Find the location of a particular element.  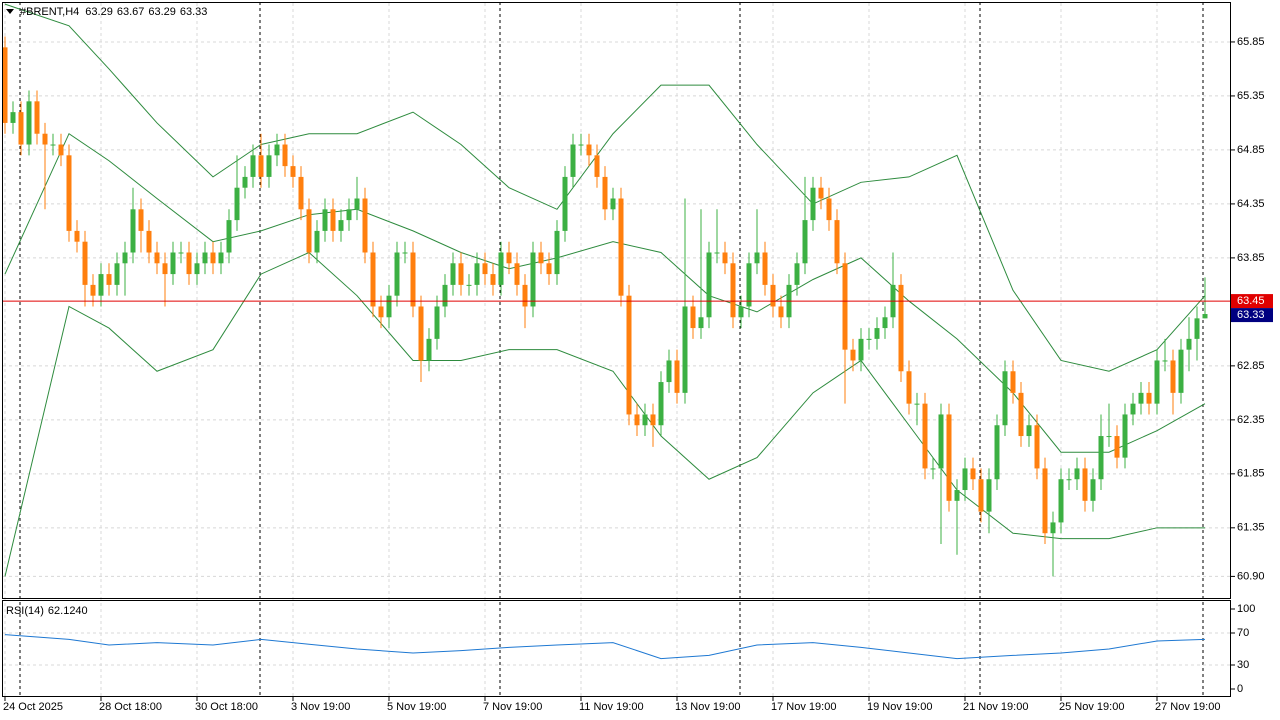

rsi-header: RSI(14) 62.1240 is located at coordinates (47, 611).